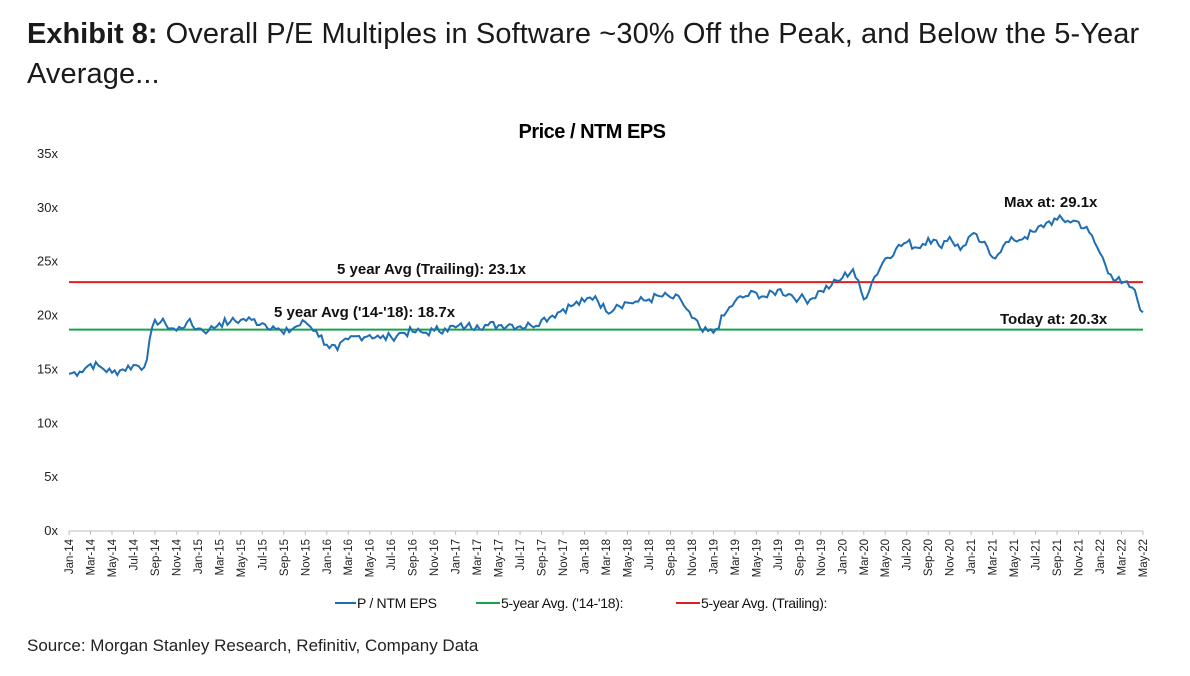 The width and height of the screenshot is (1190, 676). What do you see at coordinates (51, 530) in the screenshot?
I see `y-tick-label: 0x` at bounding box center [51, 530].